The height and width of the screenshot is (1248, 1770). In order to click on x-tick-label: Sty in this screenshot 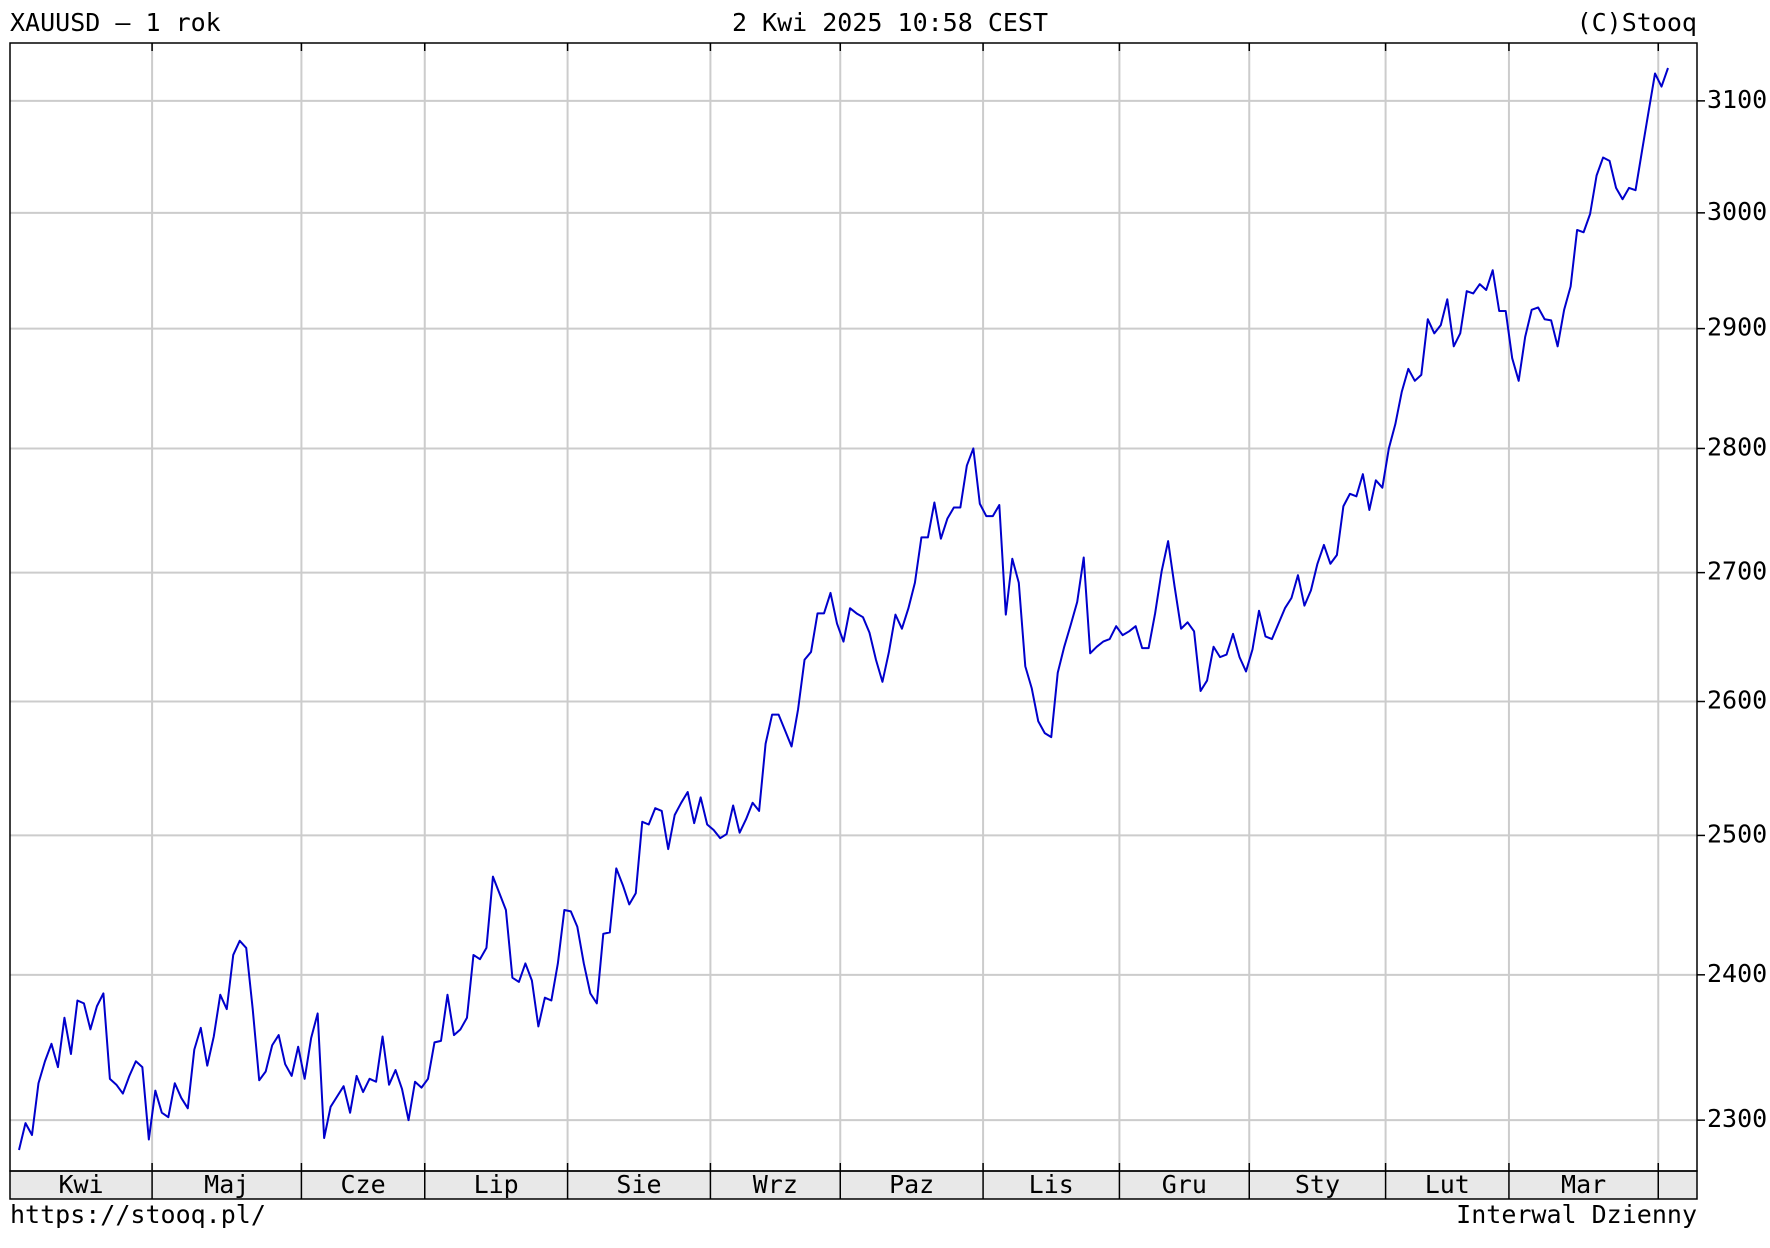, I will do `click(1317, 1184)`.